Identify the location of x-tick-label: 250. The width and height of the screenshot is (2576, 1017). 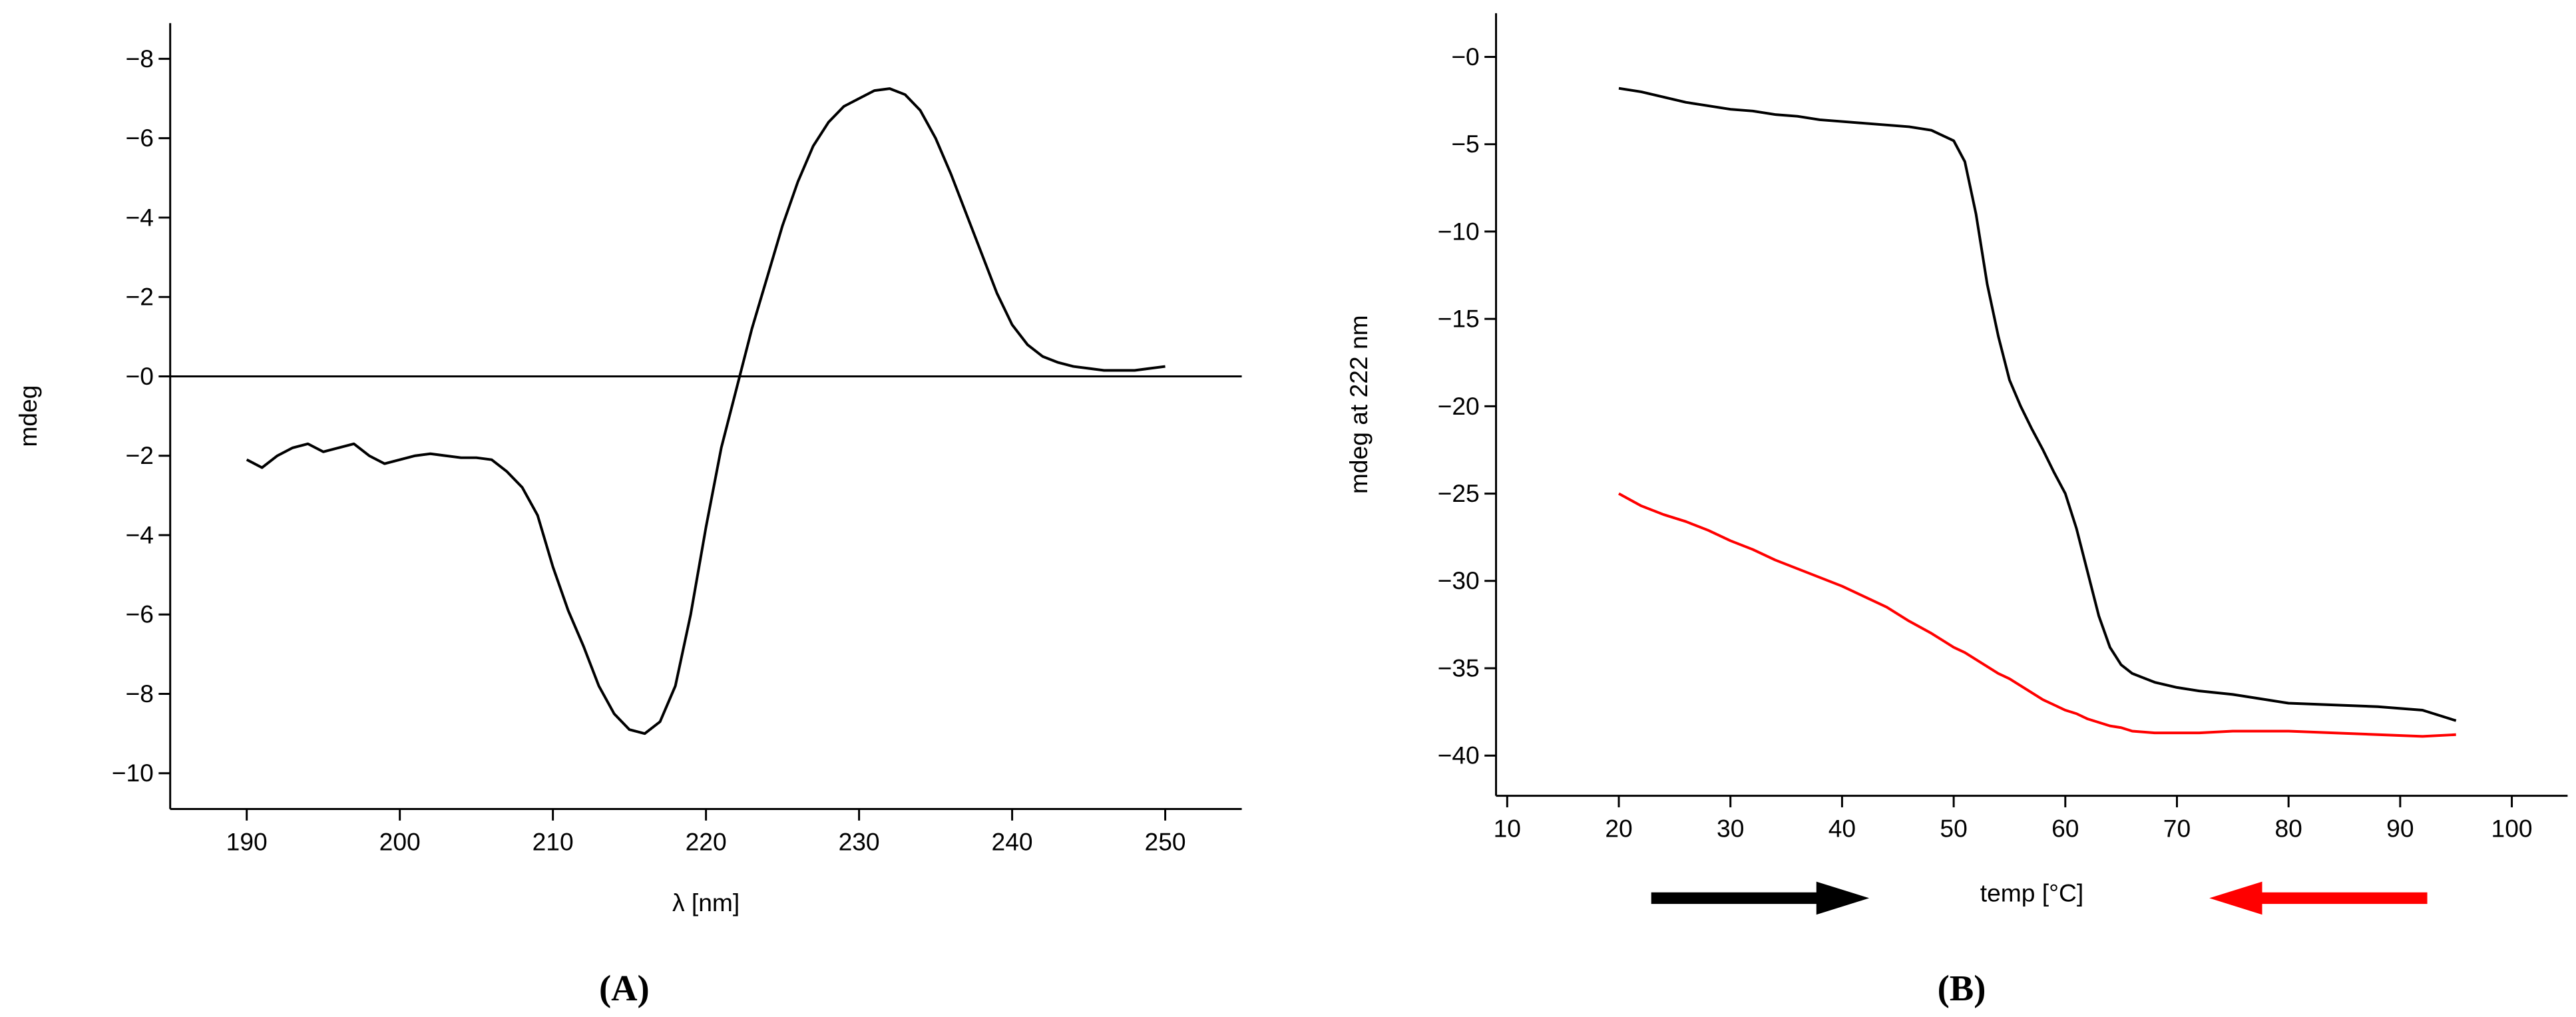
(1165, 841).